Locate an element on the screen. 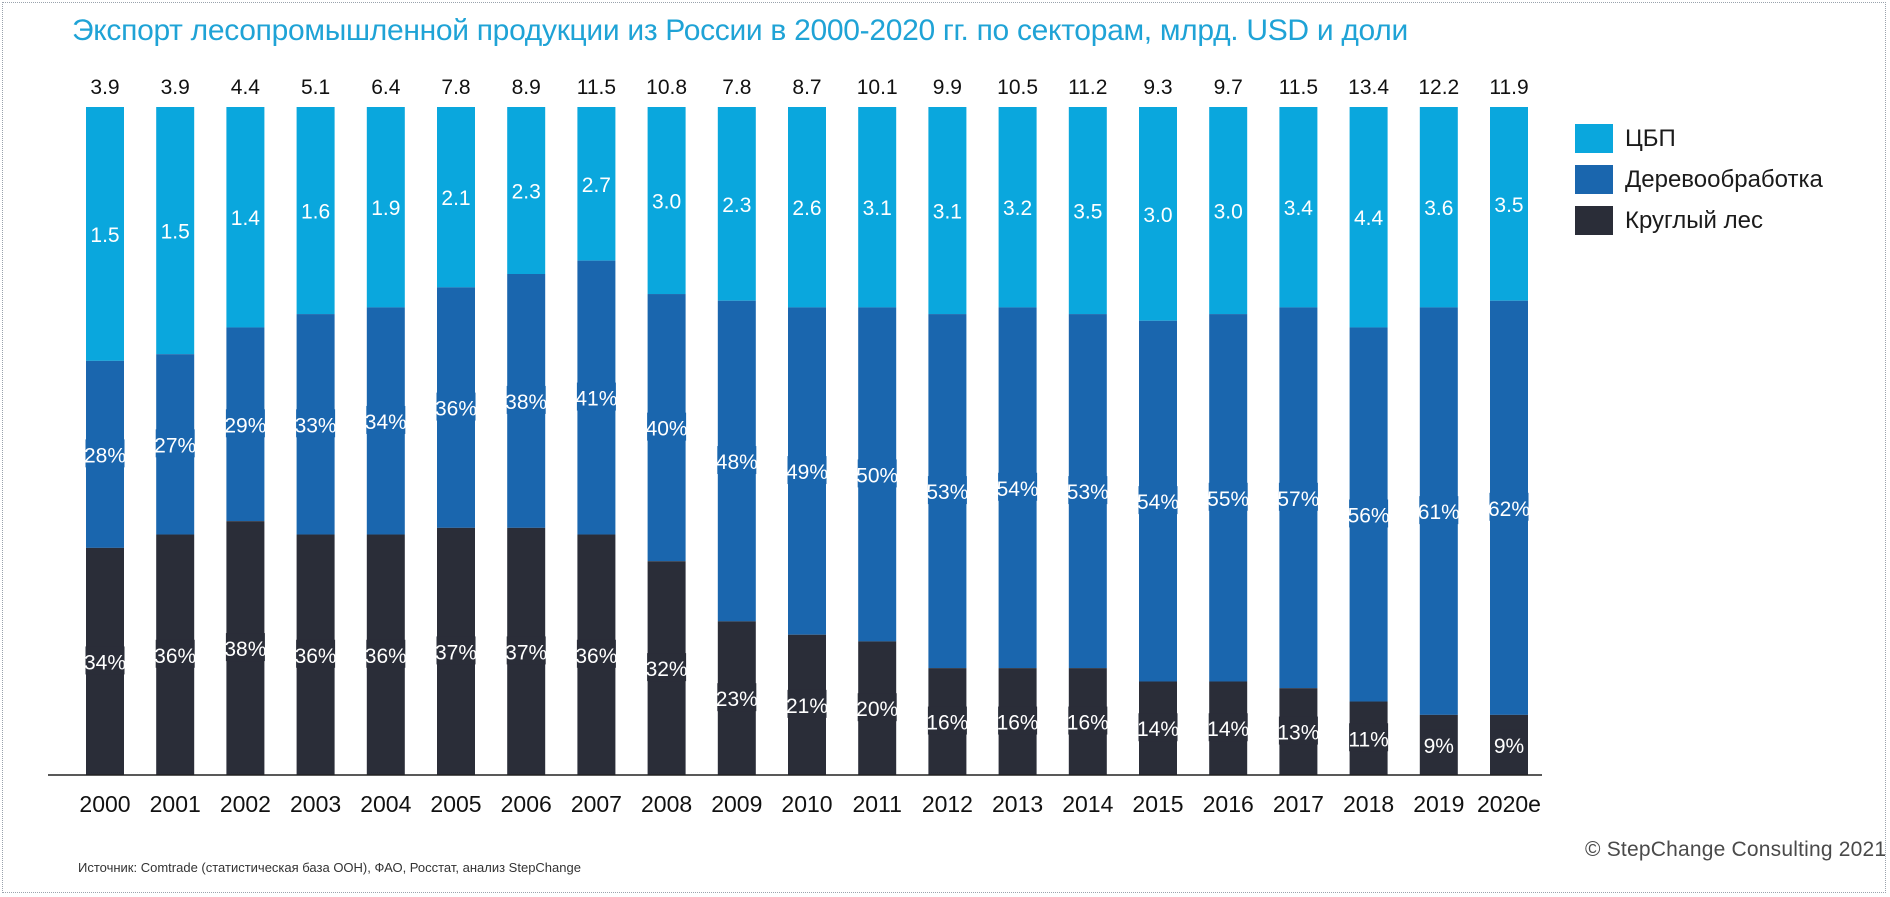 Image resolution: width=1890 pixels, height=897 pixels. data-label-paper: 1.9 is located at coordinates (385, 208).